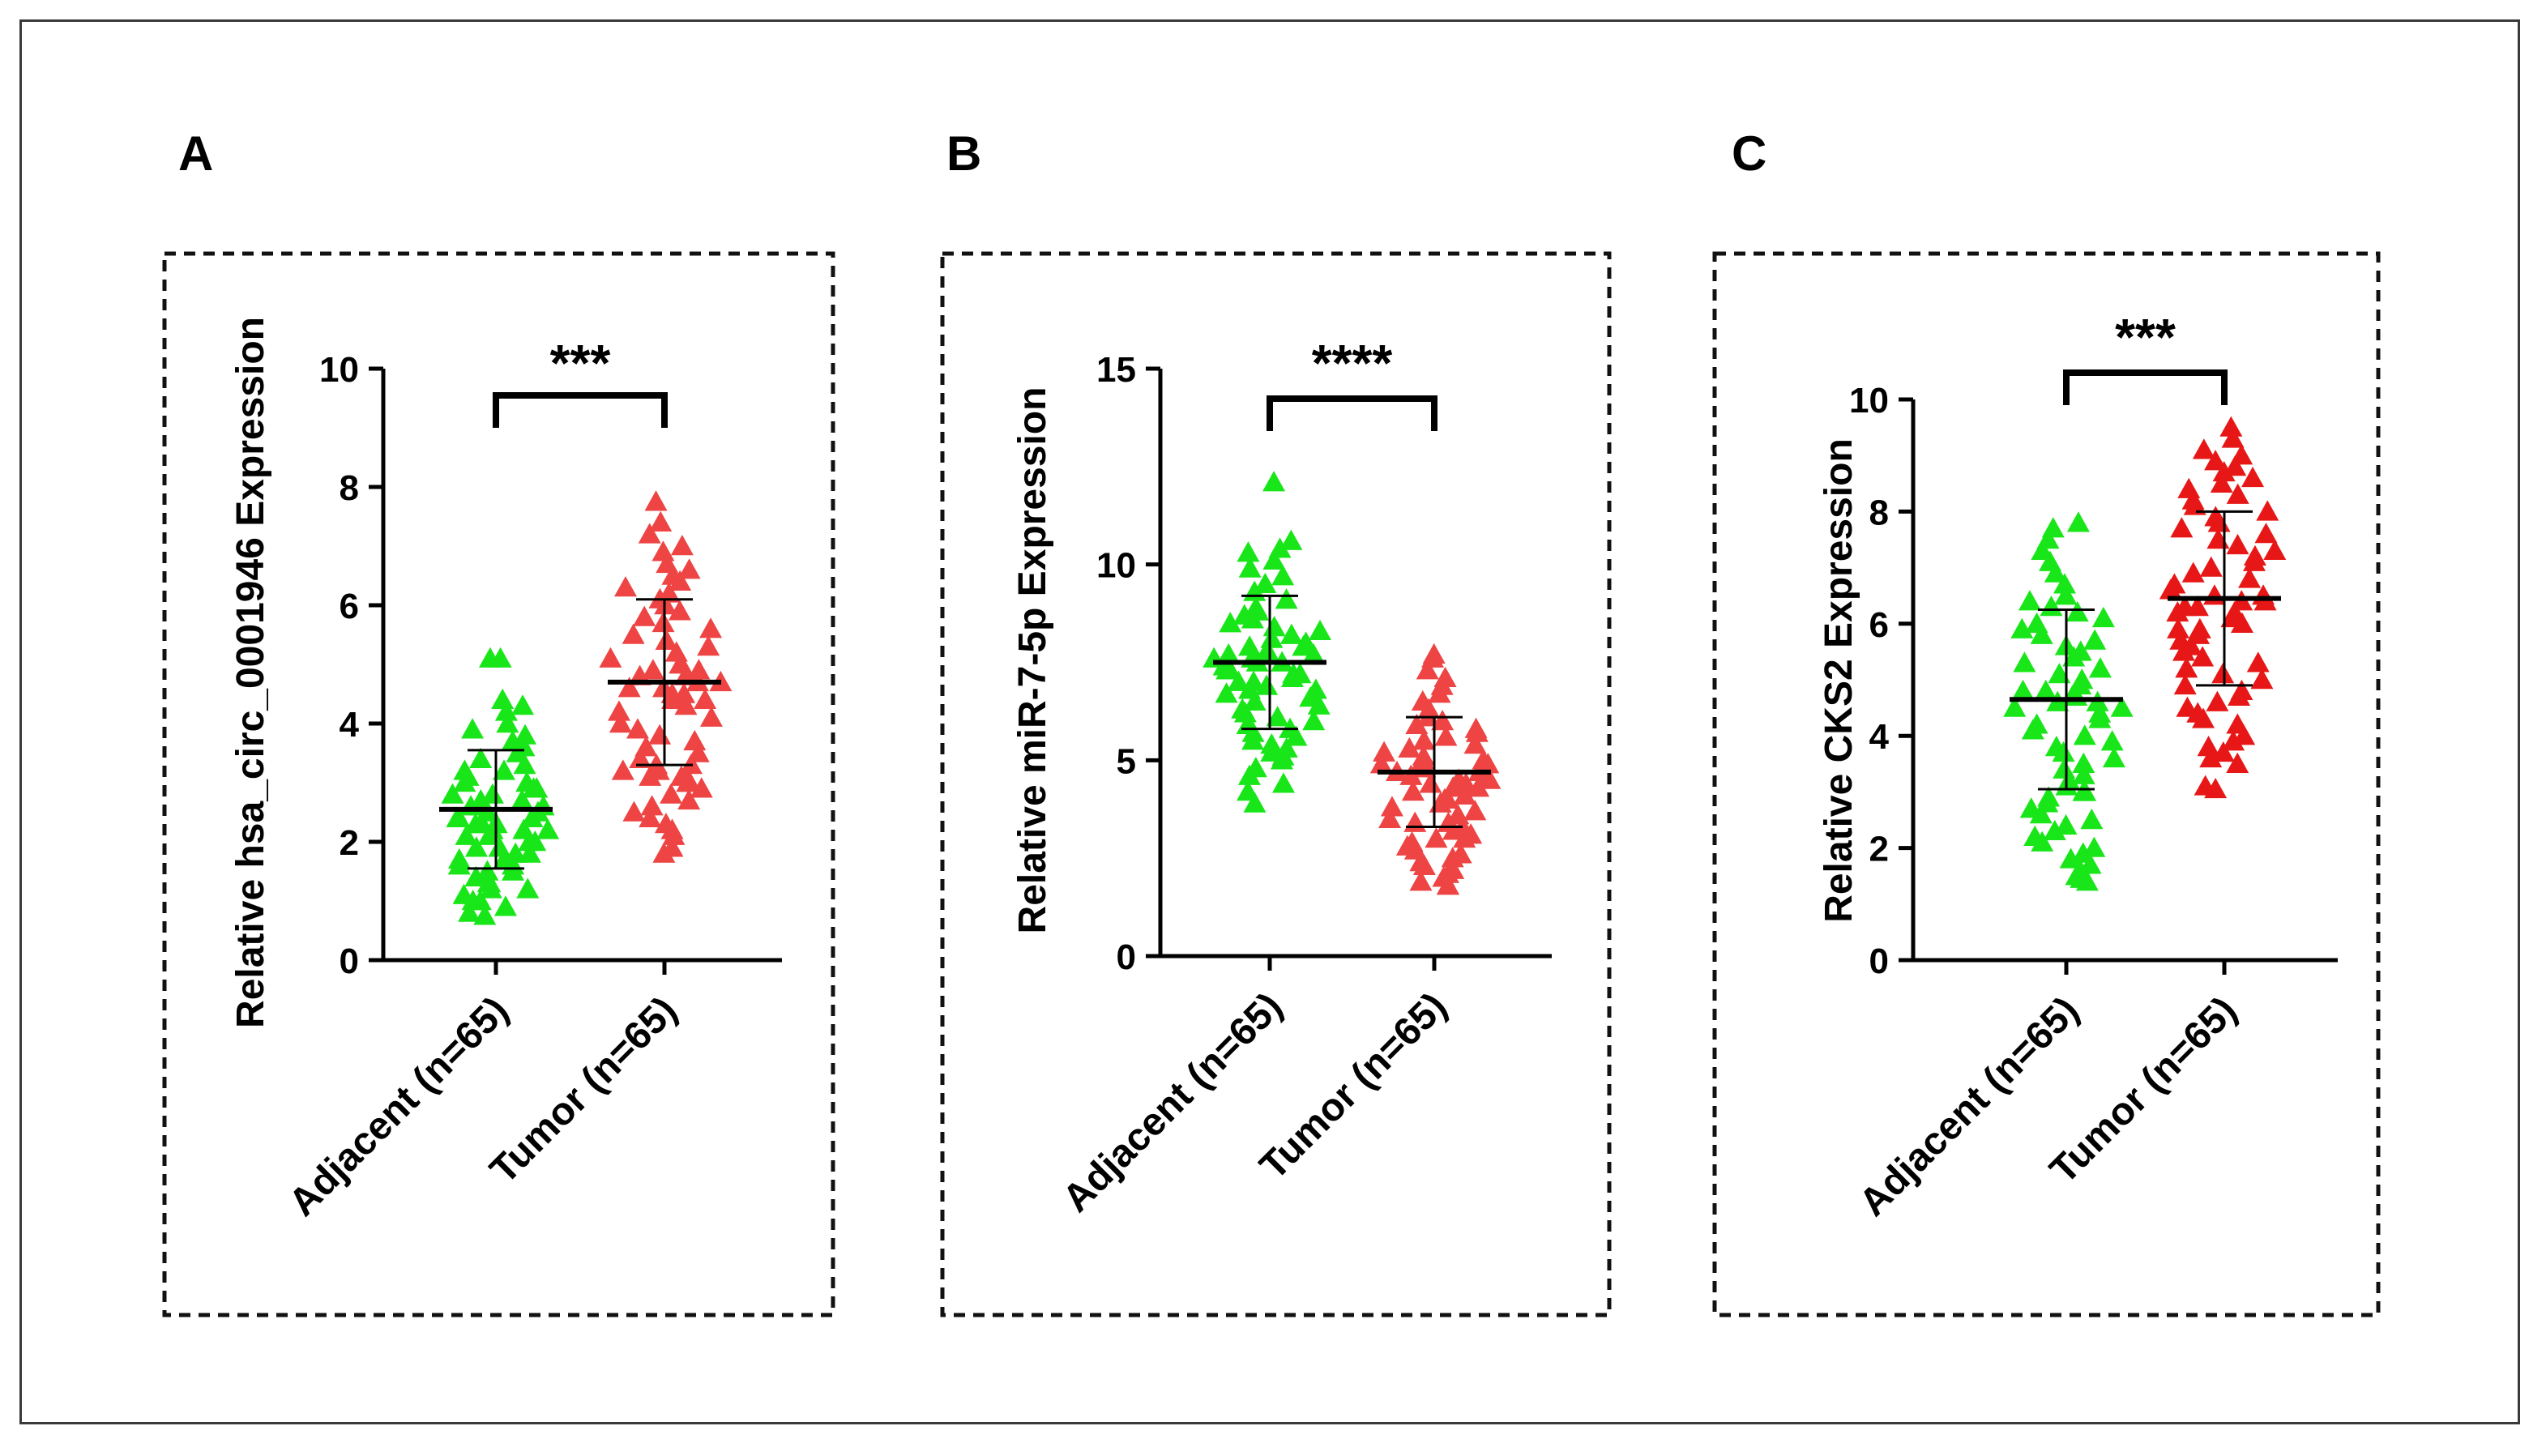 The width and height of the screenshot is (2546, 1456). I want to click on y-tick-label: 15, so click(1116, 370).